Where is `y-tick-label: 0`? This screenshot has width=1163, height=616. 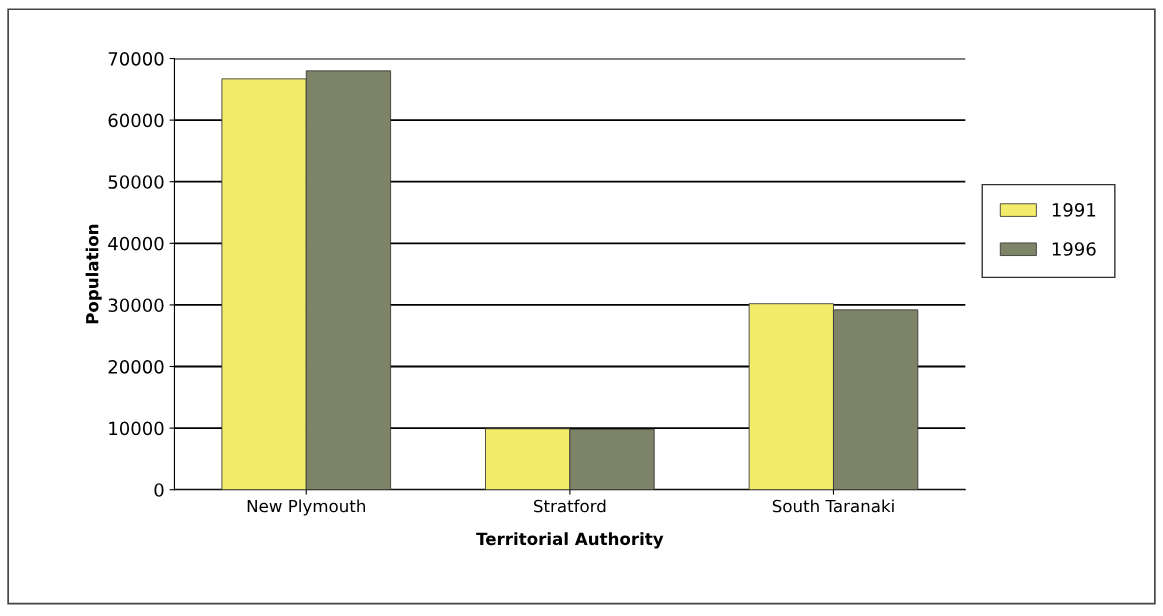 y-tick-label: 0 is located at coordinates (159, 490).